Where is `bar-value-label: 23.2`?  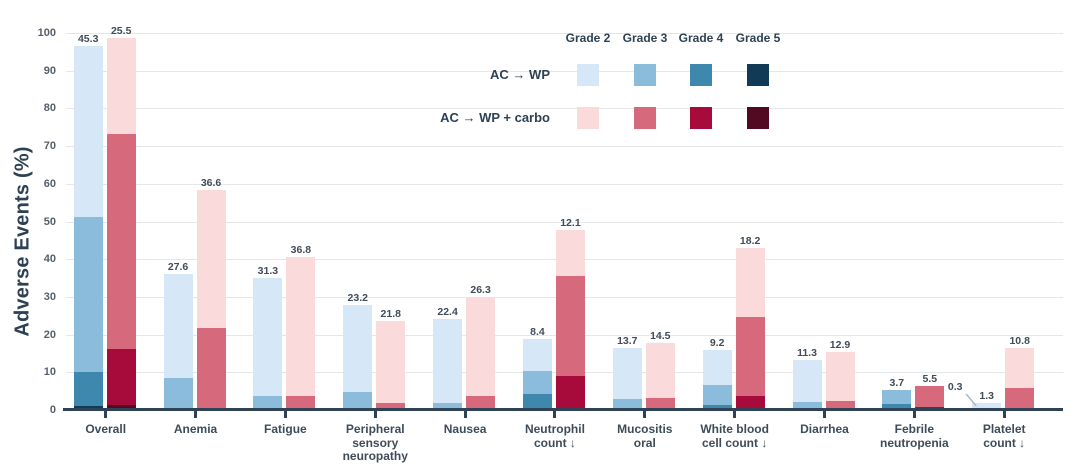
bar-value-label: 23.2 is located at coordinates (357, 297).